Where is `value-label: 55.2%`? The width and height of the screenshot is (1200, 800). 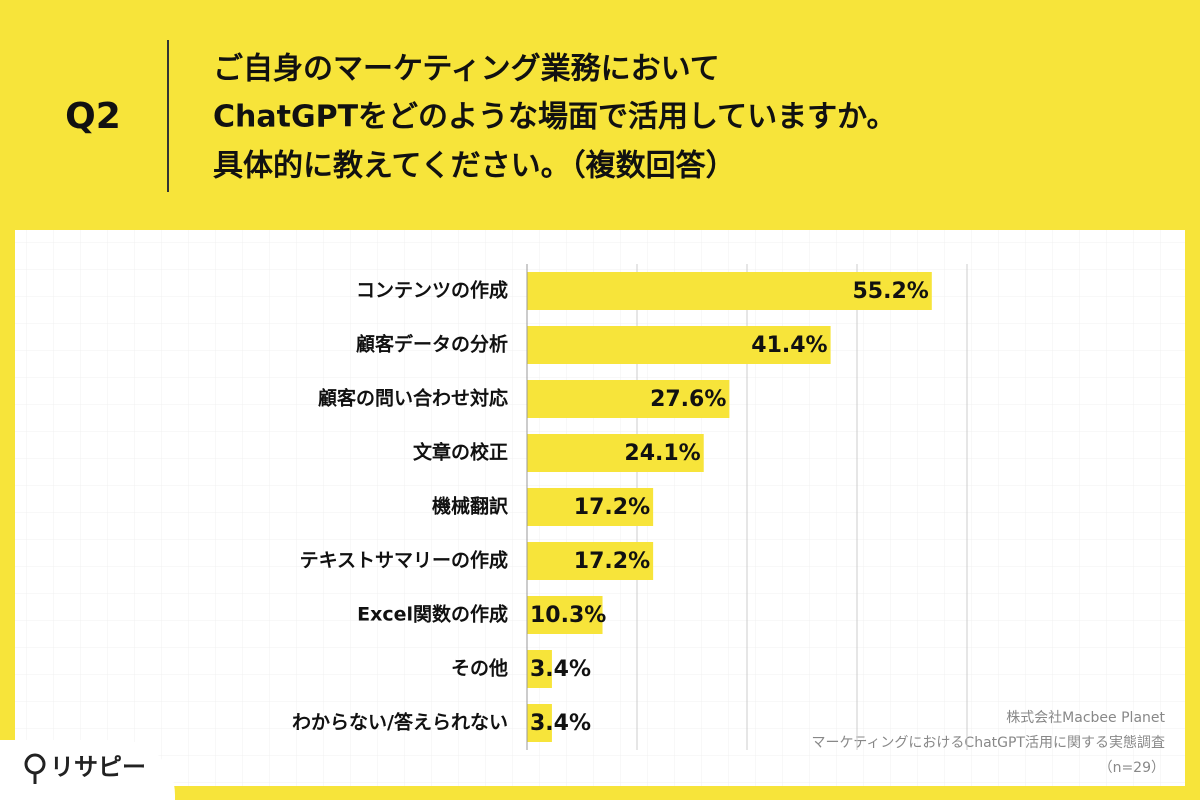 value-label: 55.2% is located at coordinates (890, 291).